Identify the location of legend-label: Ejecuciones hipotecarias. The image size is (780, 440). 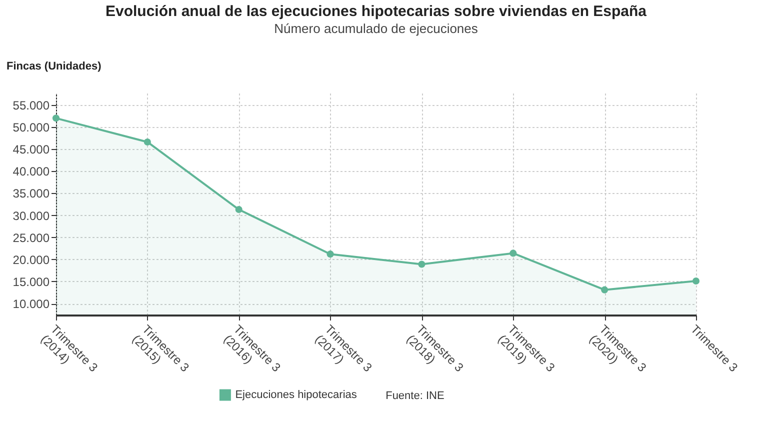
(296, 395).